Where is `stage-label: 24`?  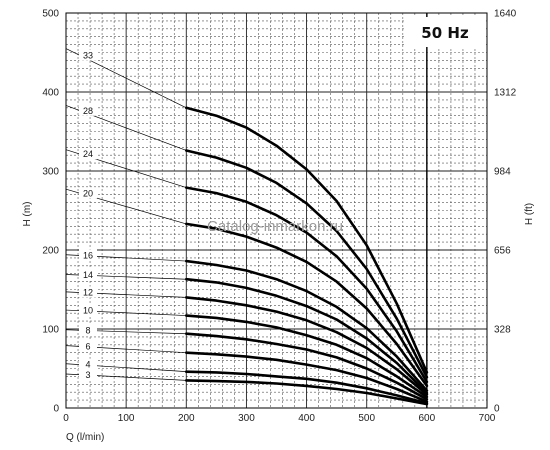
stage-label: 24 is located at coordinates (88, 154).